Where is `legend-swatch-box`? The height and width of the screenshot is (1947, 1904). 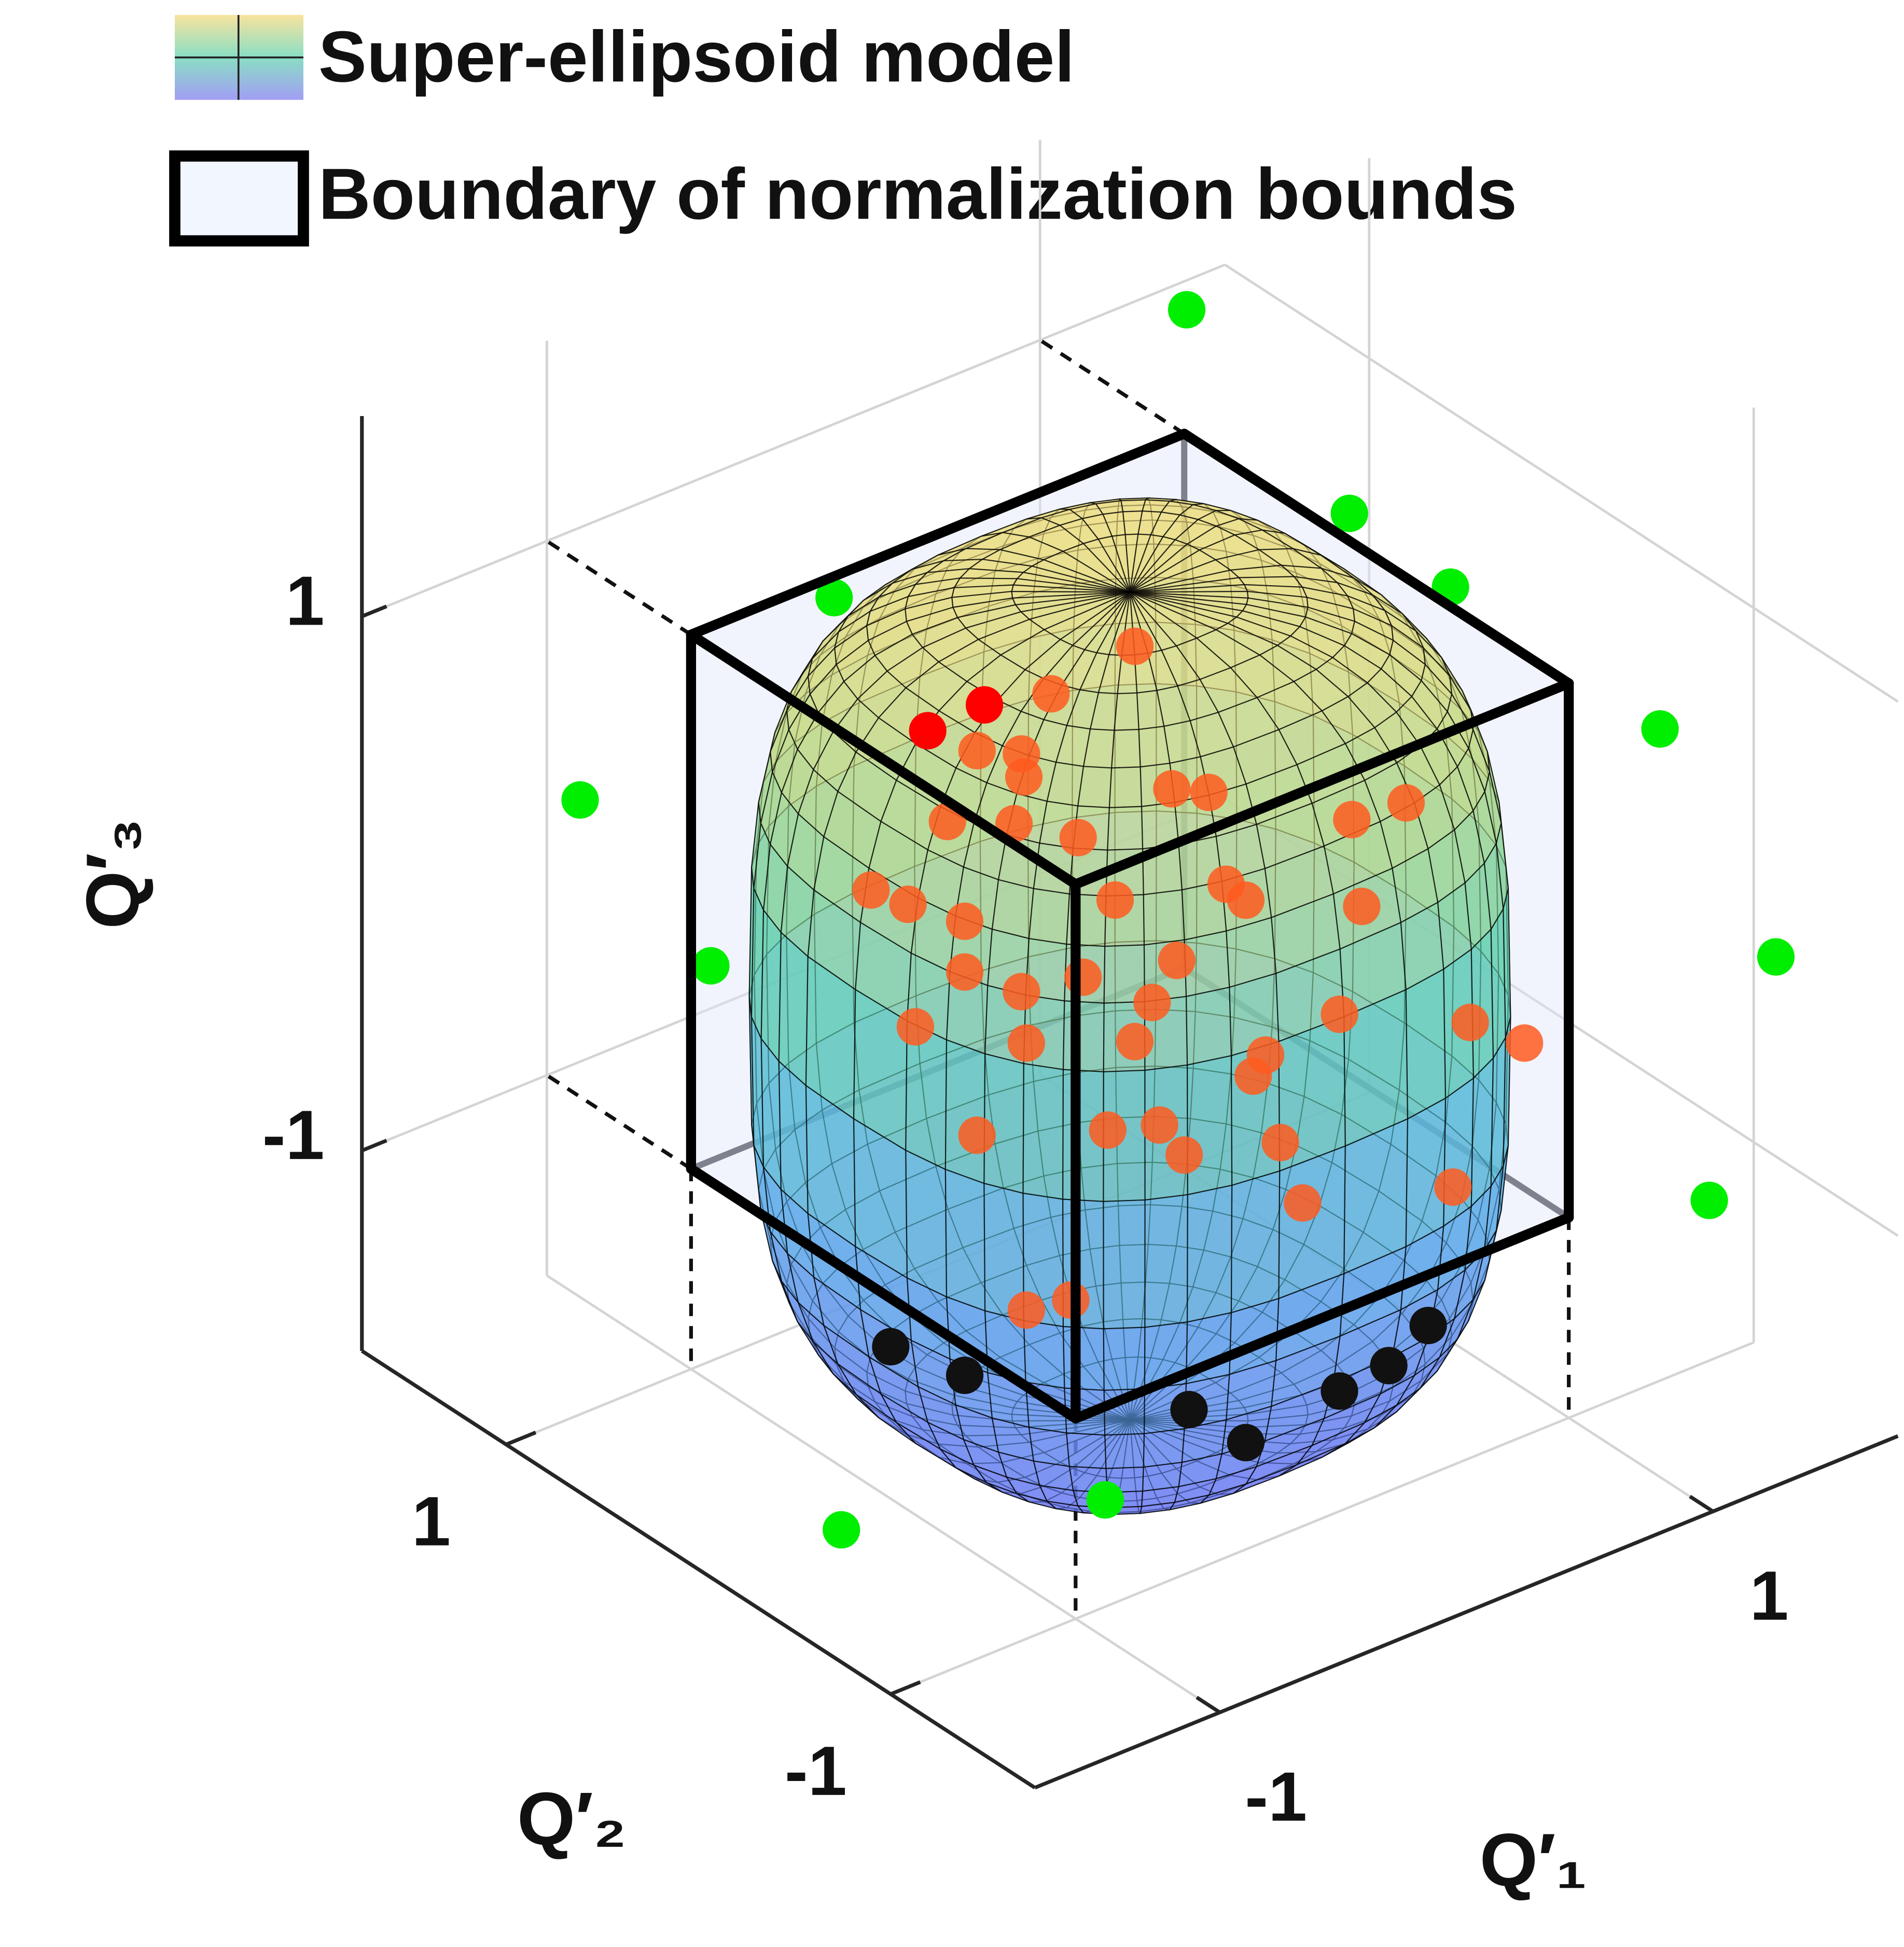
legend-swatch-box is located at coordinates (239, 198).